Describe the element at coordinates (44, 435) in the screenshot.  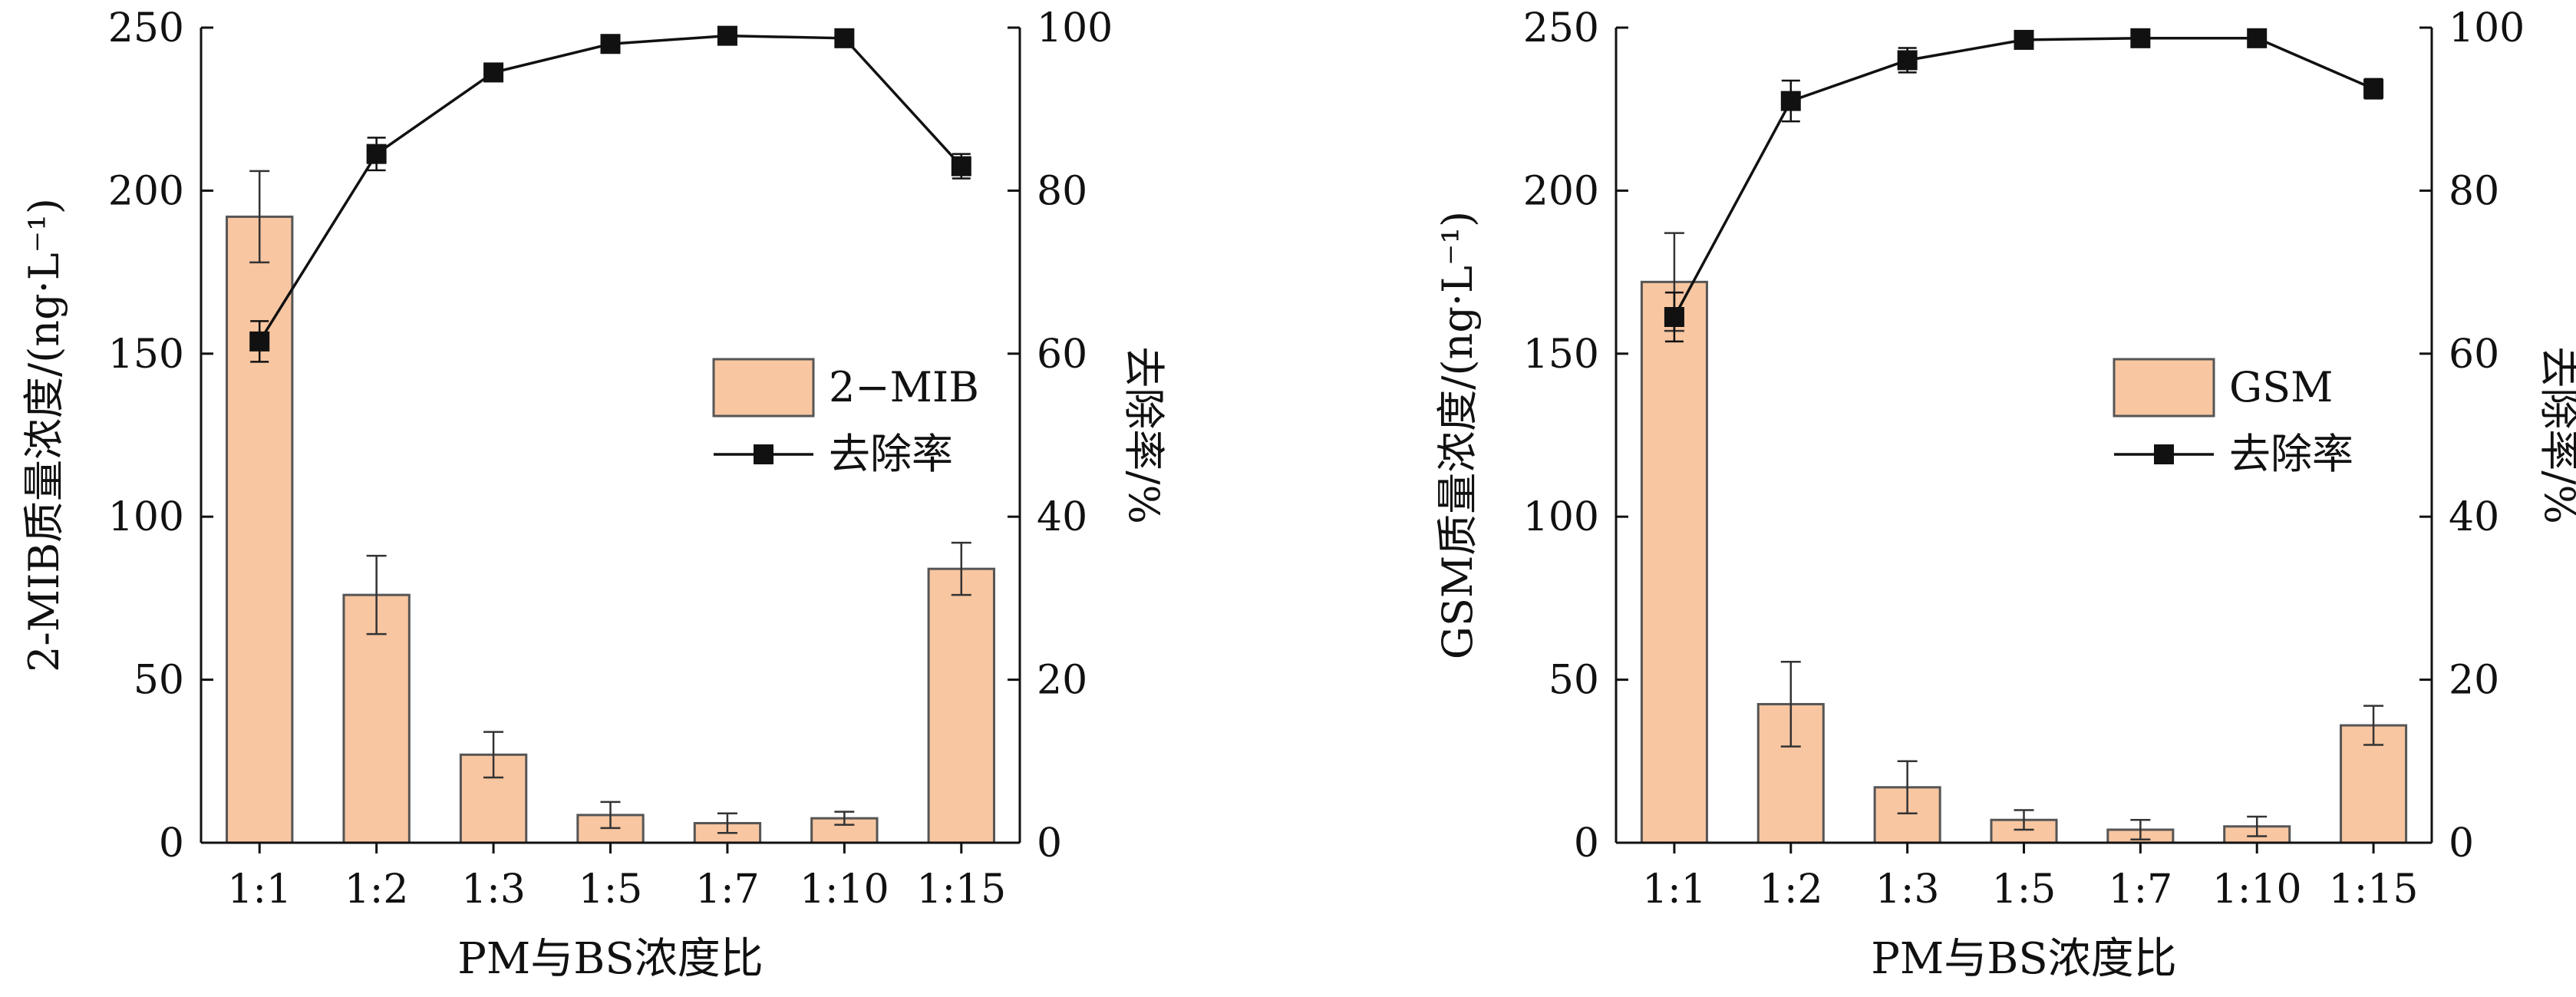
I see `left-y-axis-title: 2-MIB质量浓度/(ng·L⁻¹)` at that location.